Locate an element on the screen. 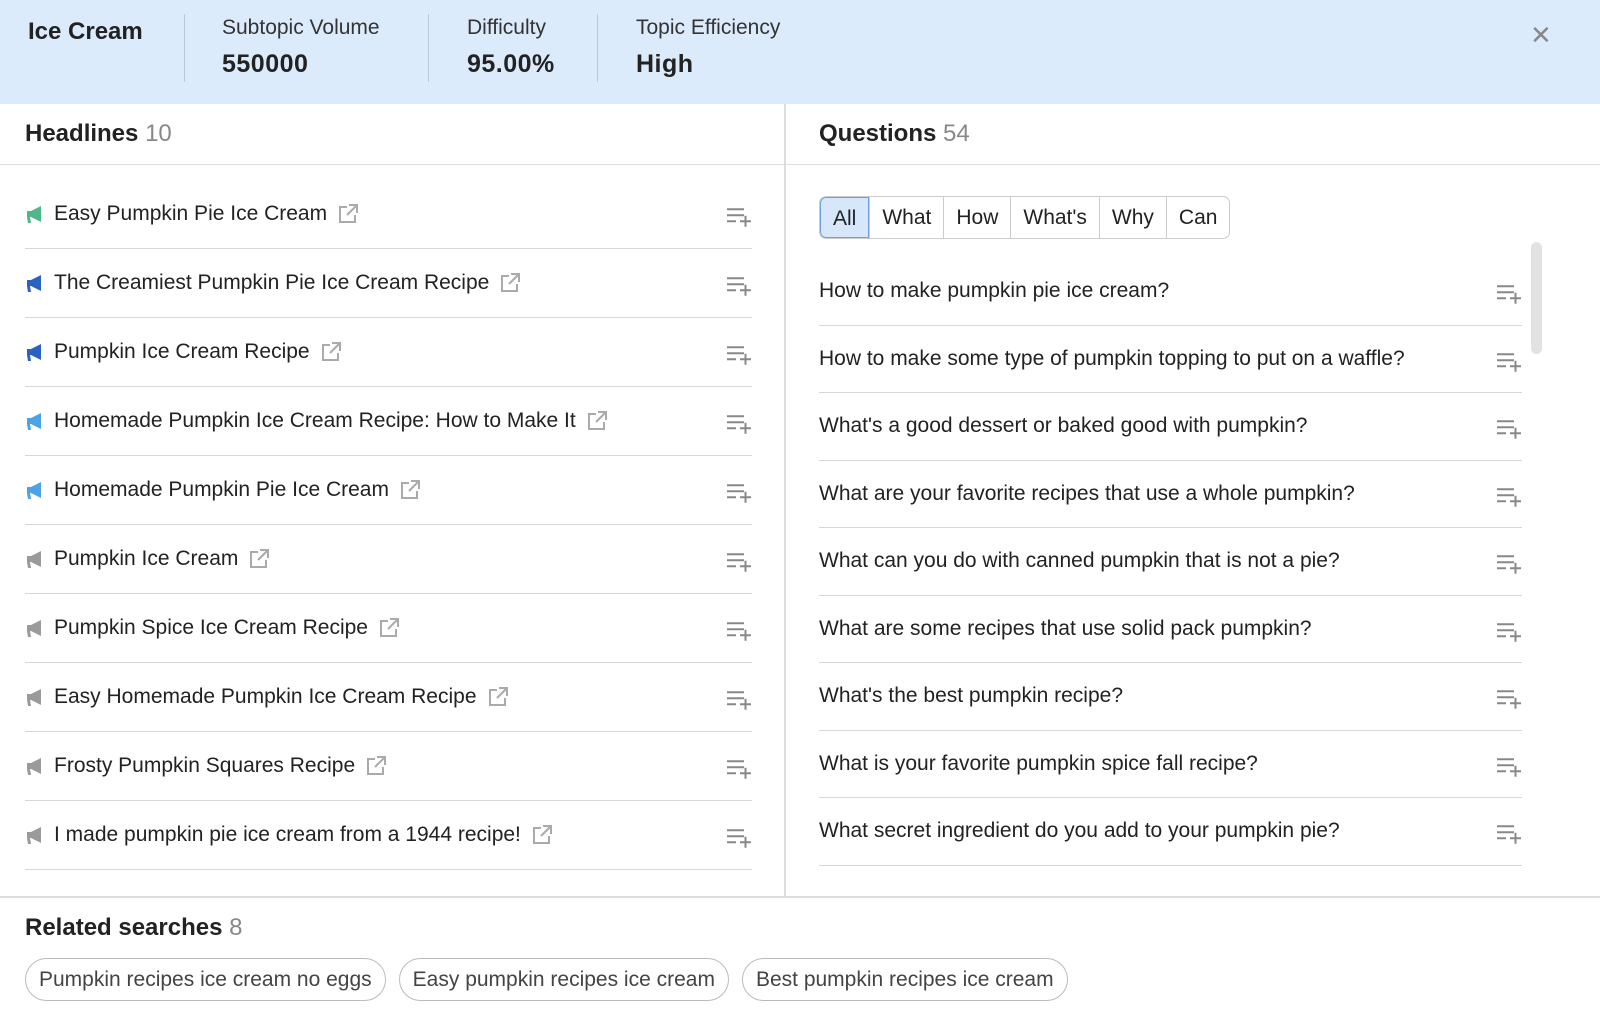 This screenshot has height=1027, width=1600. question-row: How to make pumpkin pie ice cream? is located at coordinates (1170, 292).